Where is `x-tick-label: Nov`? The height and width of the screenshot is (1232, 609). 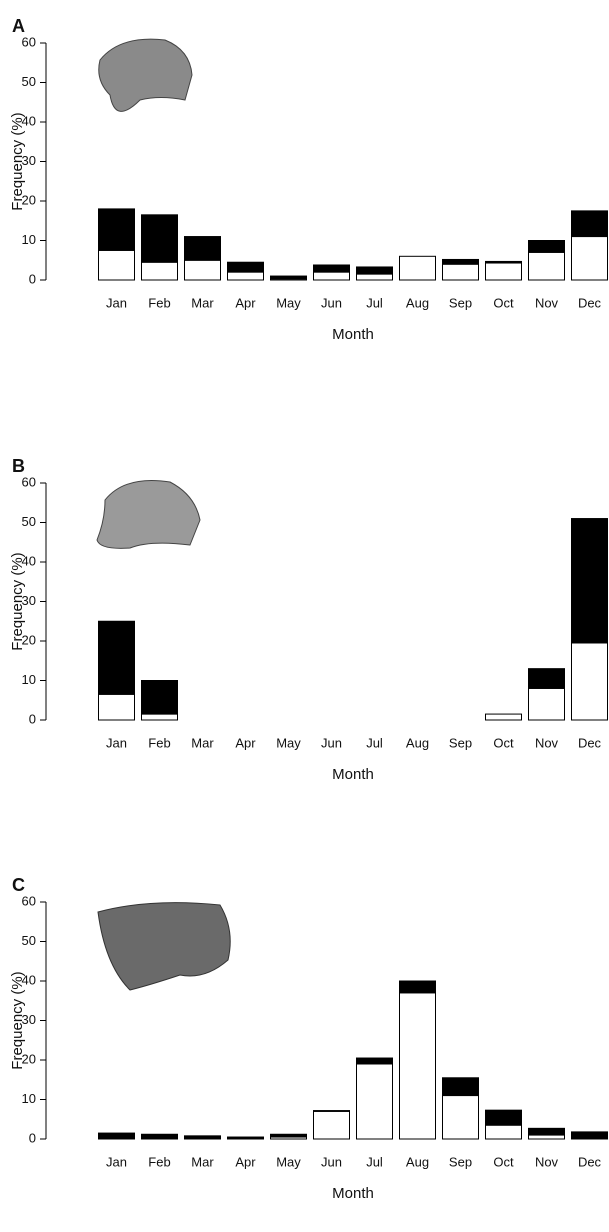
x-tick-label: Nov is located at coordinates (547, 302).